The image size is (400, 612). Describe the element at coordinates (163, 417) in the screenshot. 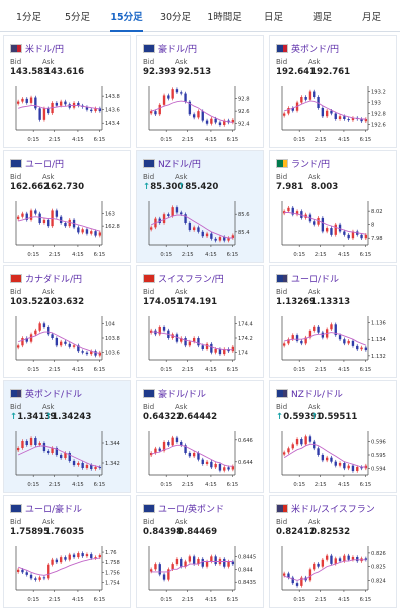

I see `bid-number: 0.64322` at that location.